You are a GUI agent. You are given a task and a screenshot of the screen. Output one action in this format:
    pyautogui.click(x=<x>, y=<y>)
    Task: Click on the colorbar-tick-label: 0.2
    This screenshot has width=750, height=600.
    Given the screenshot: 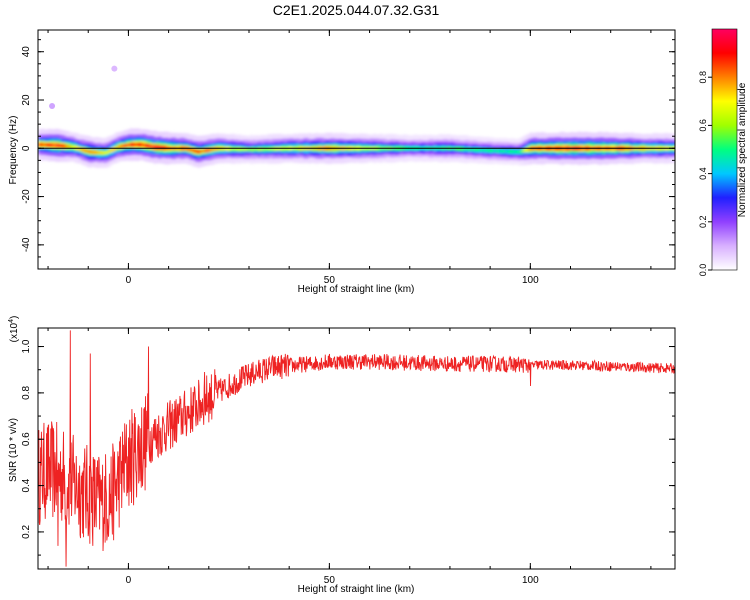 What is the action you would take?
    pyautogui.click(x=703, y=222)
    